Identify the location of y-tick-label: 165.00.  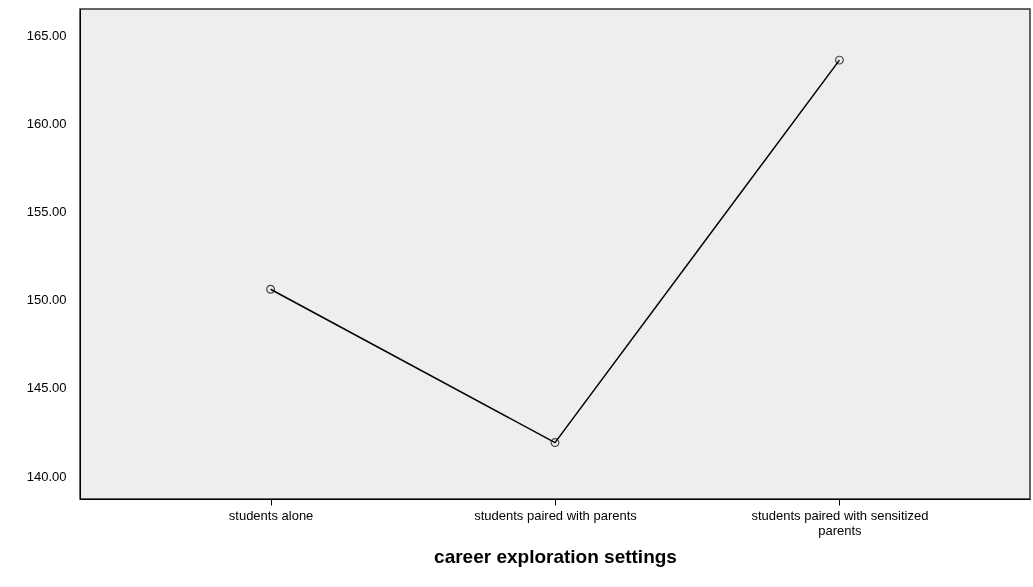
(46, 35).